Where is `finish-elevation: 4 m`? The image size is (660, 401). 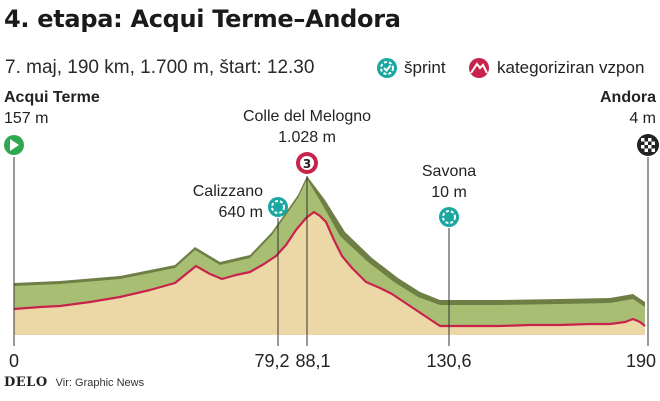
finish-elevation: 4 m is located at coordinates (642, 118).